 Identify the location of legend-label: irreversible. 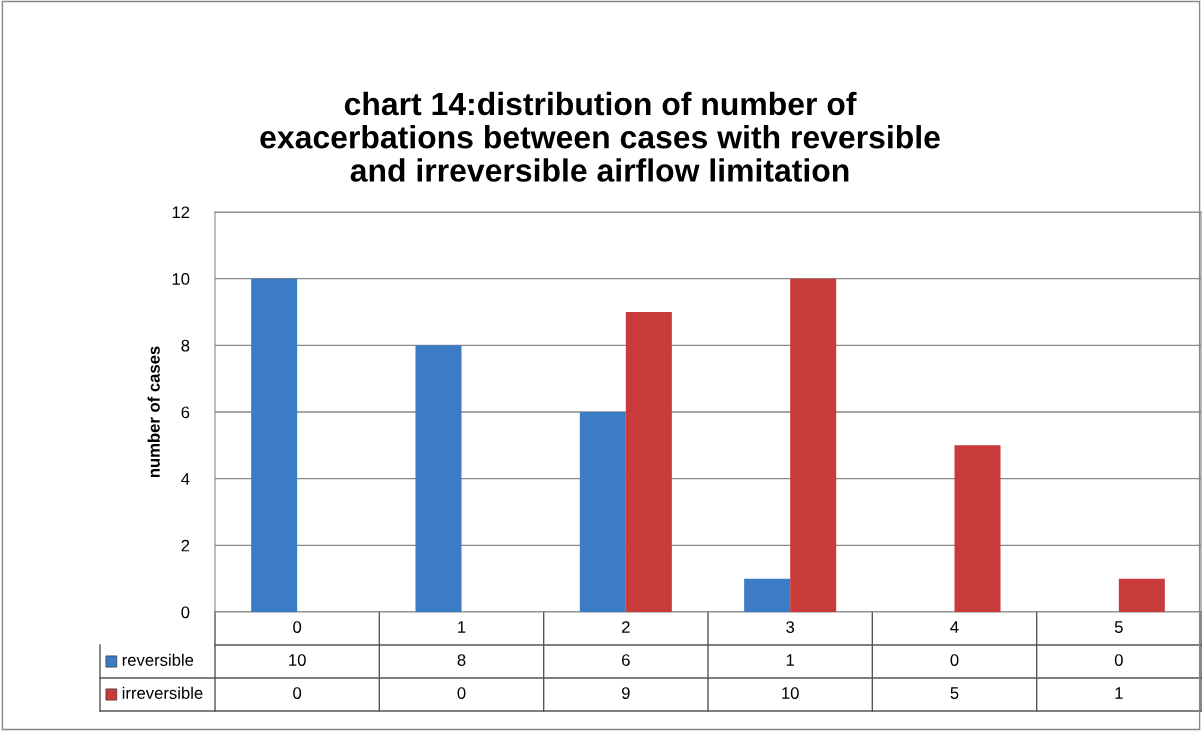
(162, 692).